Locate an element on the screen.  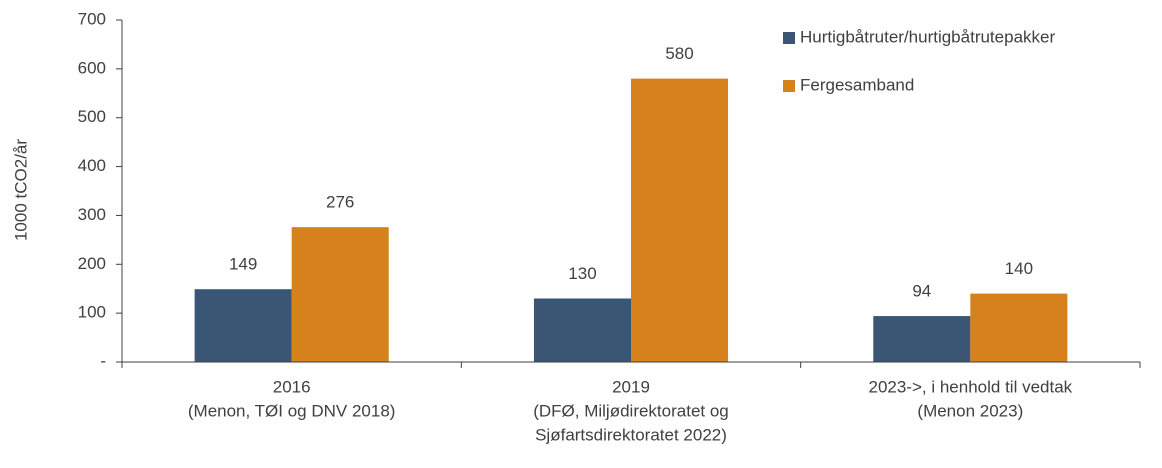
x-tick-label: 2023->, i henhold til vedtak is located at coordinates (970, 386).